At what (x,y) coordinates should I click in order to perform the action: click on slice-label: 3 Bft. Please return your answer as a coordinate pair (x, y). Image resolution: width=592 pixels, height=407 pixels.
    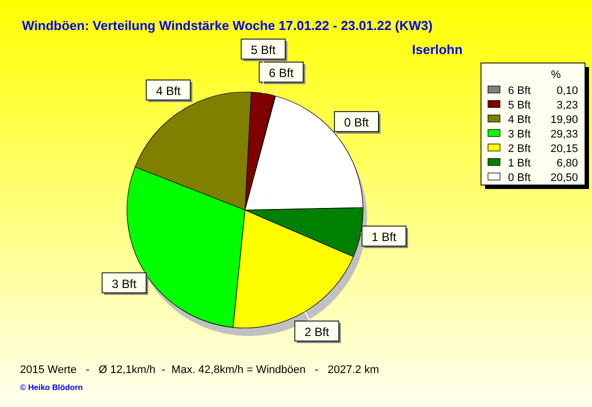
    Looking at the image, I should click on (125, 283).